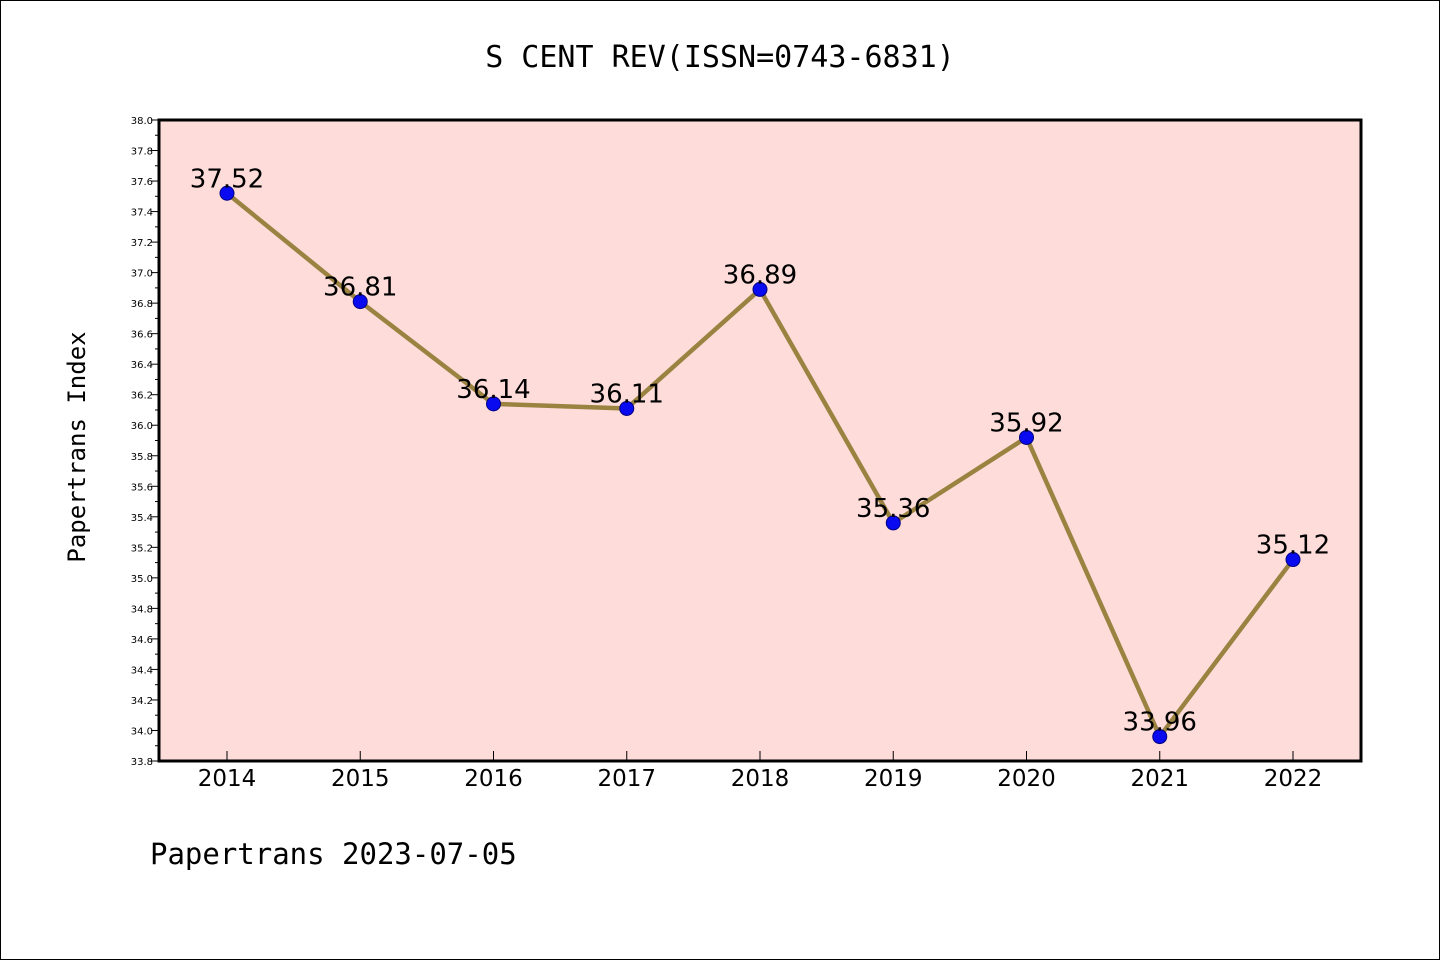 This screenshot has height=960, width=1440. Describe the element at coordinates (1293, 560) in the screenshot. I see `data-point-2022` at that location.